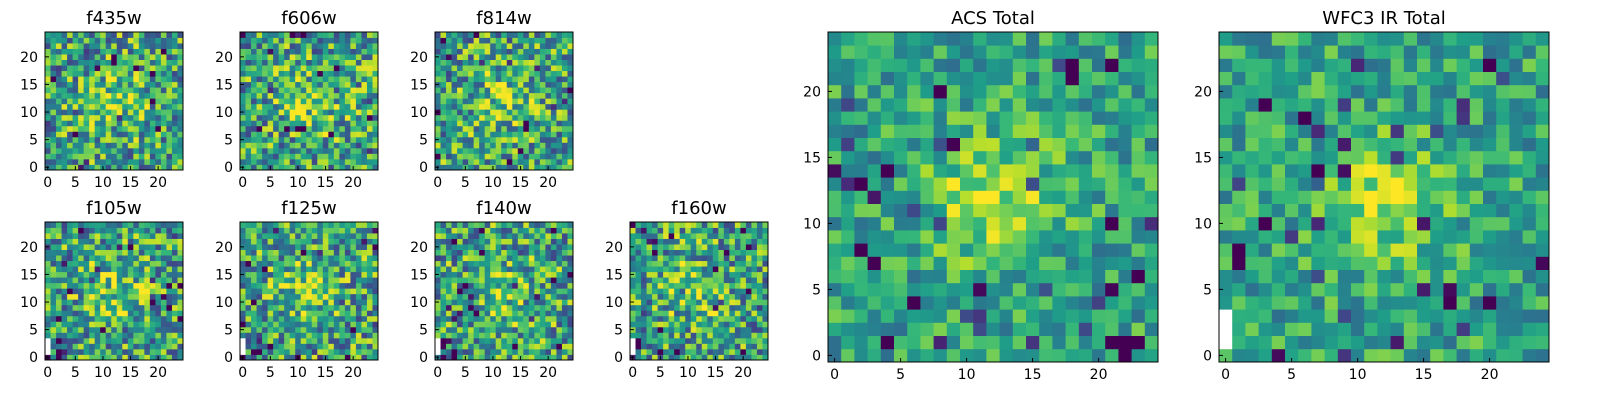 Image resolution: width=1600 pixels, height=400 pixels. What do you see at coordinates (521, 183) in the screenshot?
I see `x-tick-label: 15` at bounding box center [521, 183].